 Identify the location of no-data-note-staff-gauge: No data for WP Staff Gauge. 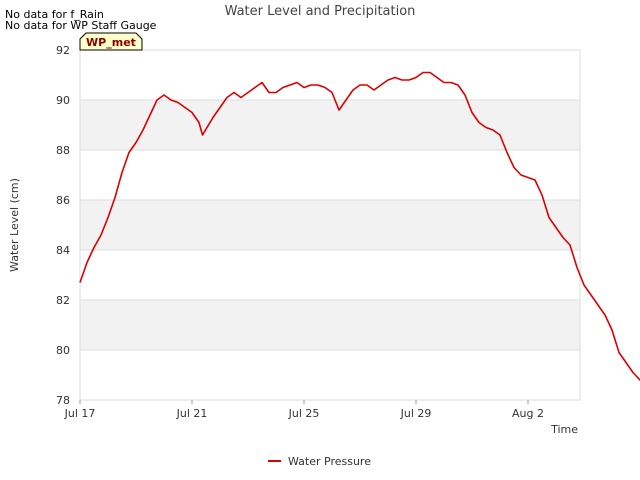
(81, 25).